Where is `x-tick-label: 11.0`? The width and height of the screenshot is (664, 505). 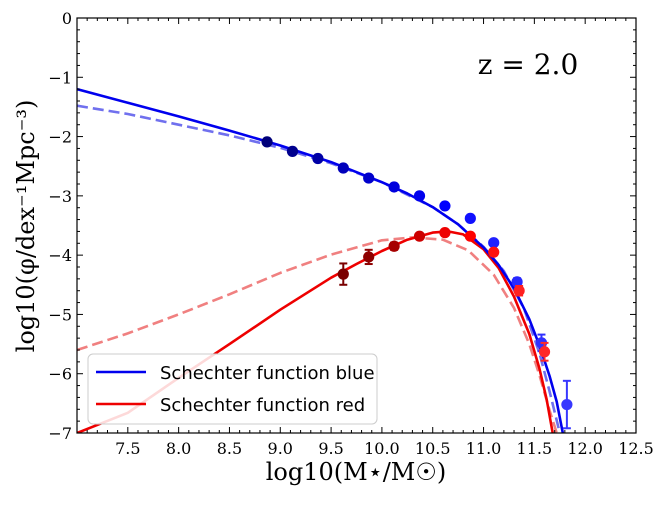 x-tick-label: 11.0 is located at coordinates (484, 448).